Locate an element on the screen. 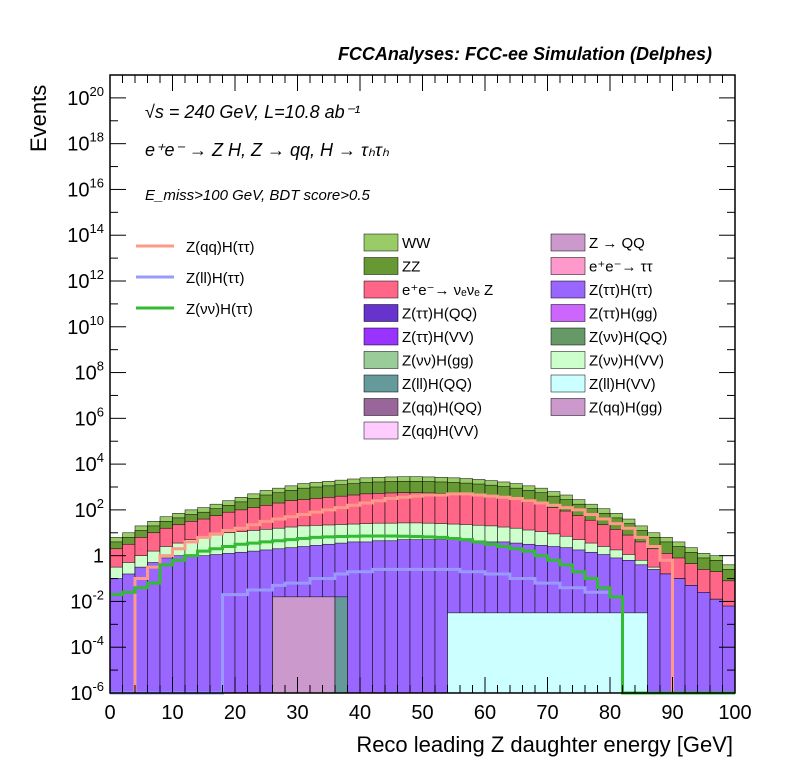  y-tick-label-14: 10¹⁴ is located at coordinates (85, 234).